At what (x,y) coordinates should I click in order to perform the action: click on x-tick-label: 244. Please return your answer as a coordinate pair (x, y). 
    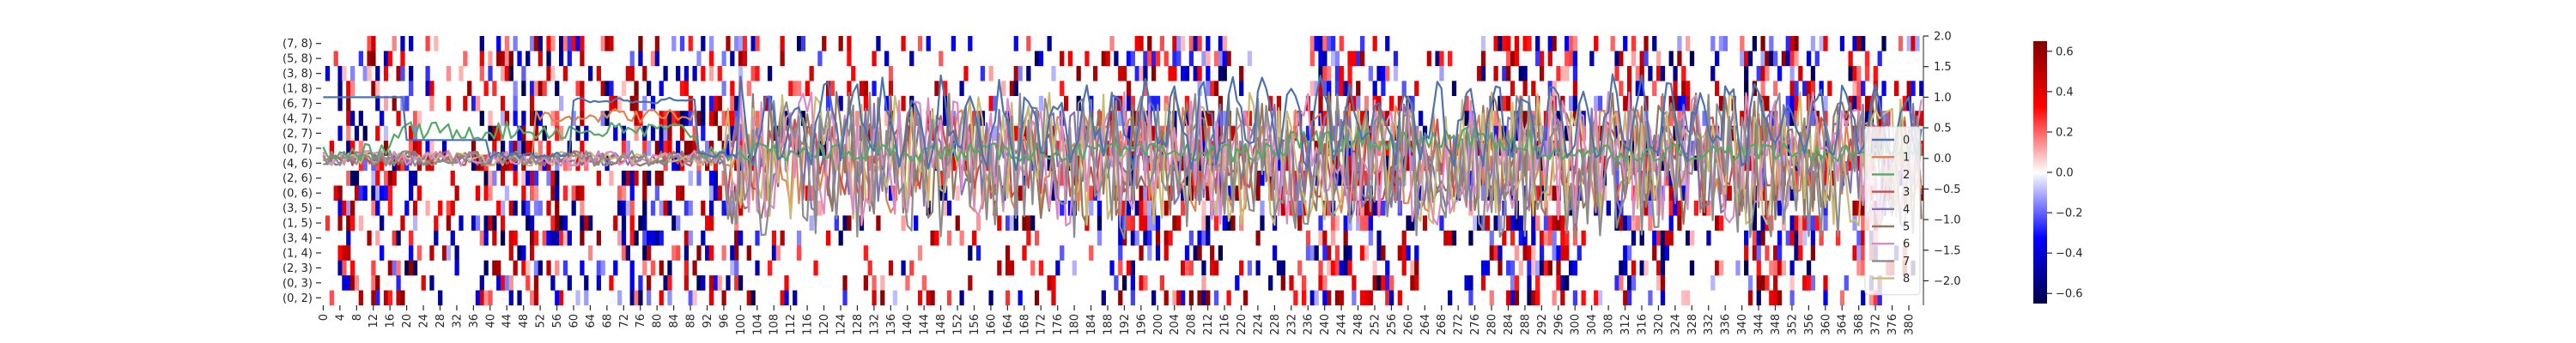
    Looking at the image, I should click on (1342, 325).